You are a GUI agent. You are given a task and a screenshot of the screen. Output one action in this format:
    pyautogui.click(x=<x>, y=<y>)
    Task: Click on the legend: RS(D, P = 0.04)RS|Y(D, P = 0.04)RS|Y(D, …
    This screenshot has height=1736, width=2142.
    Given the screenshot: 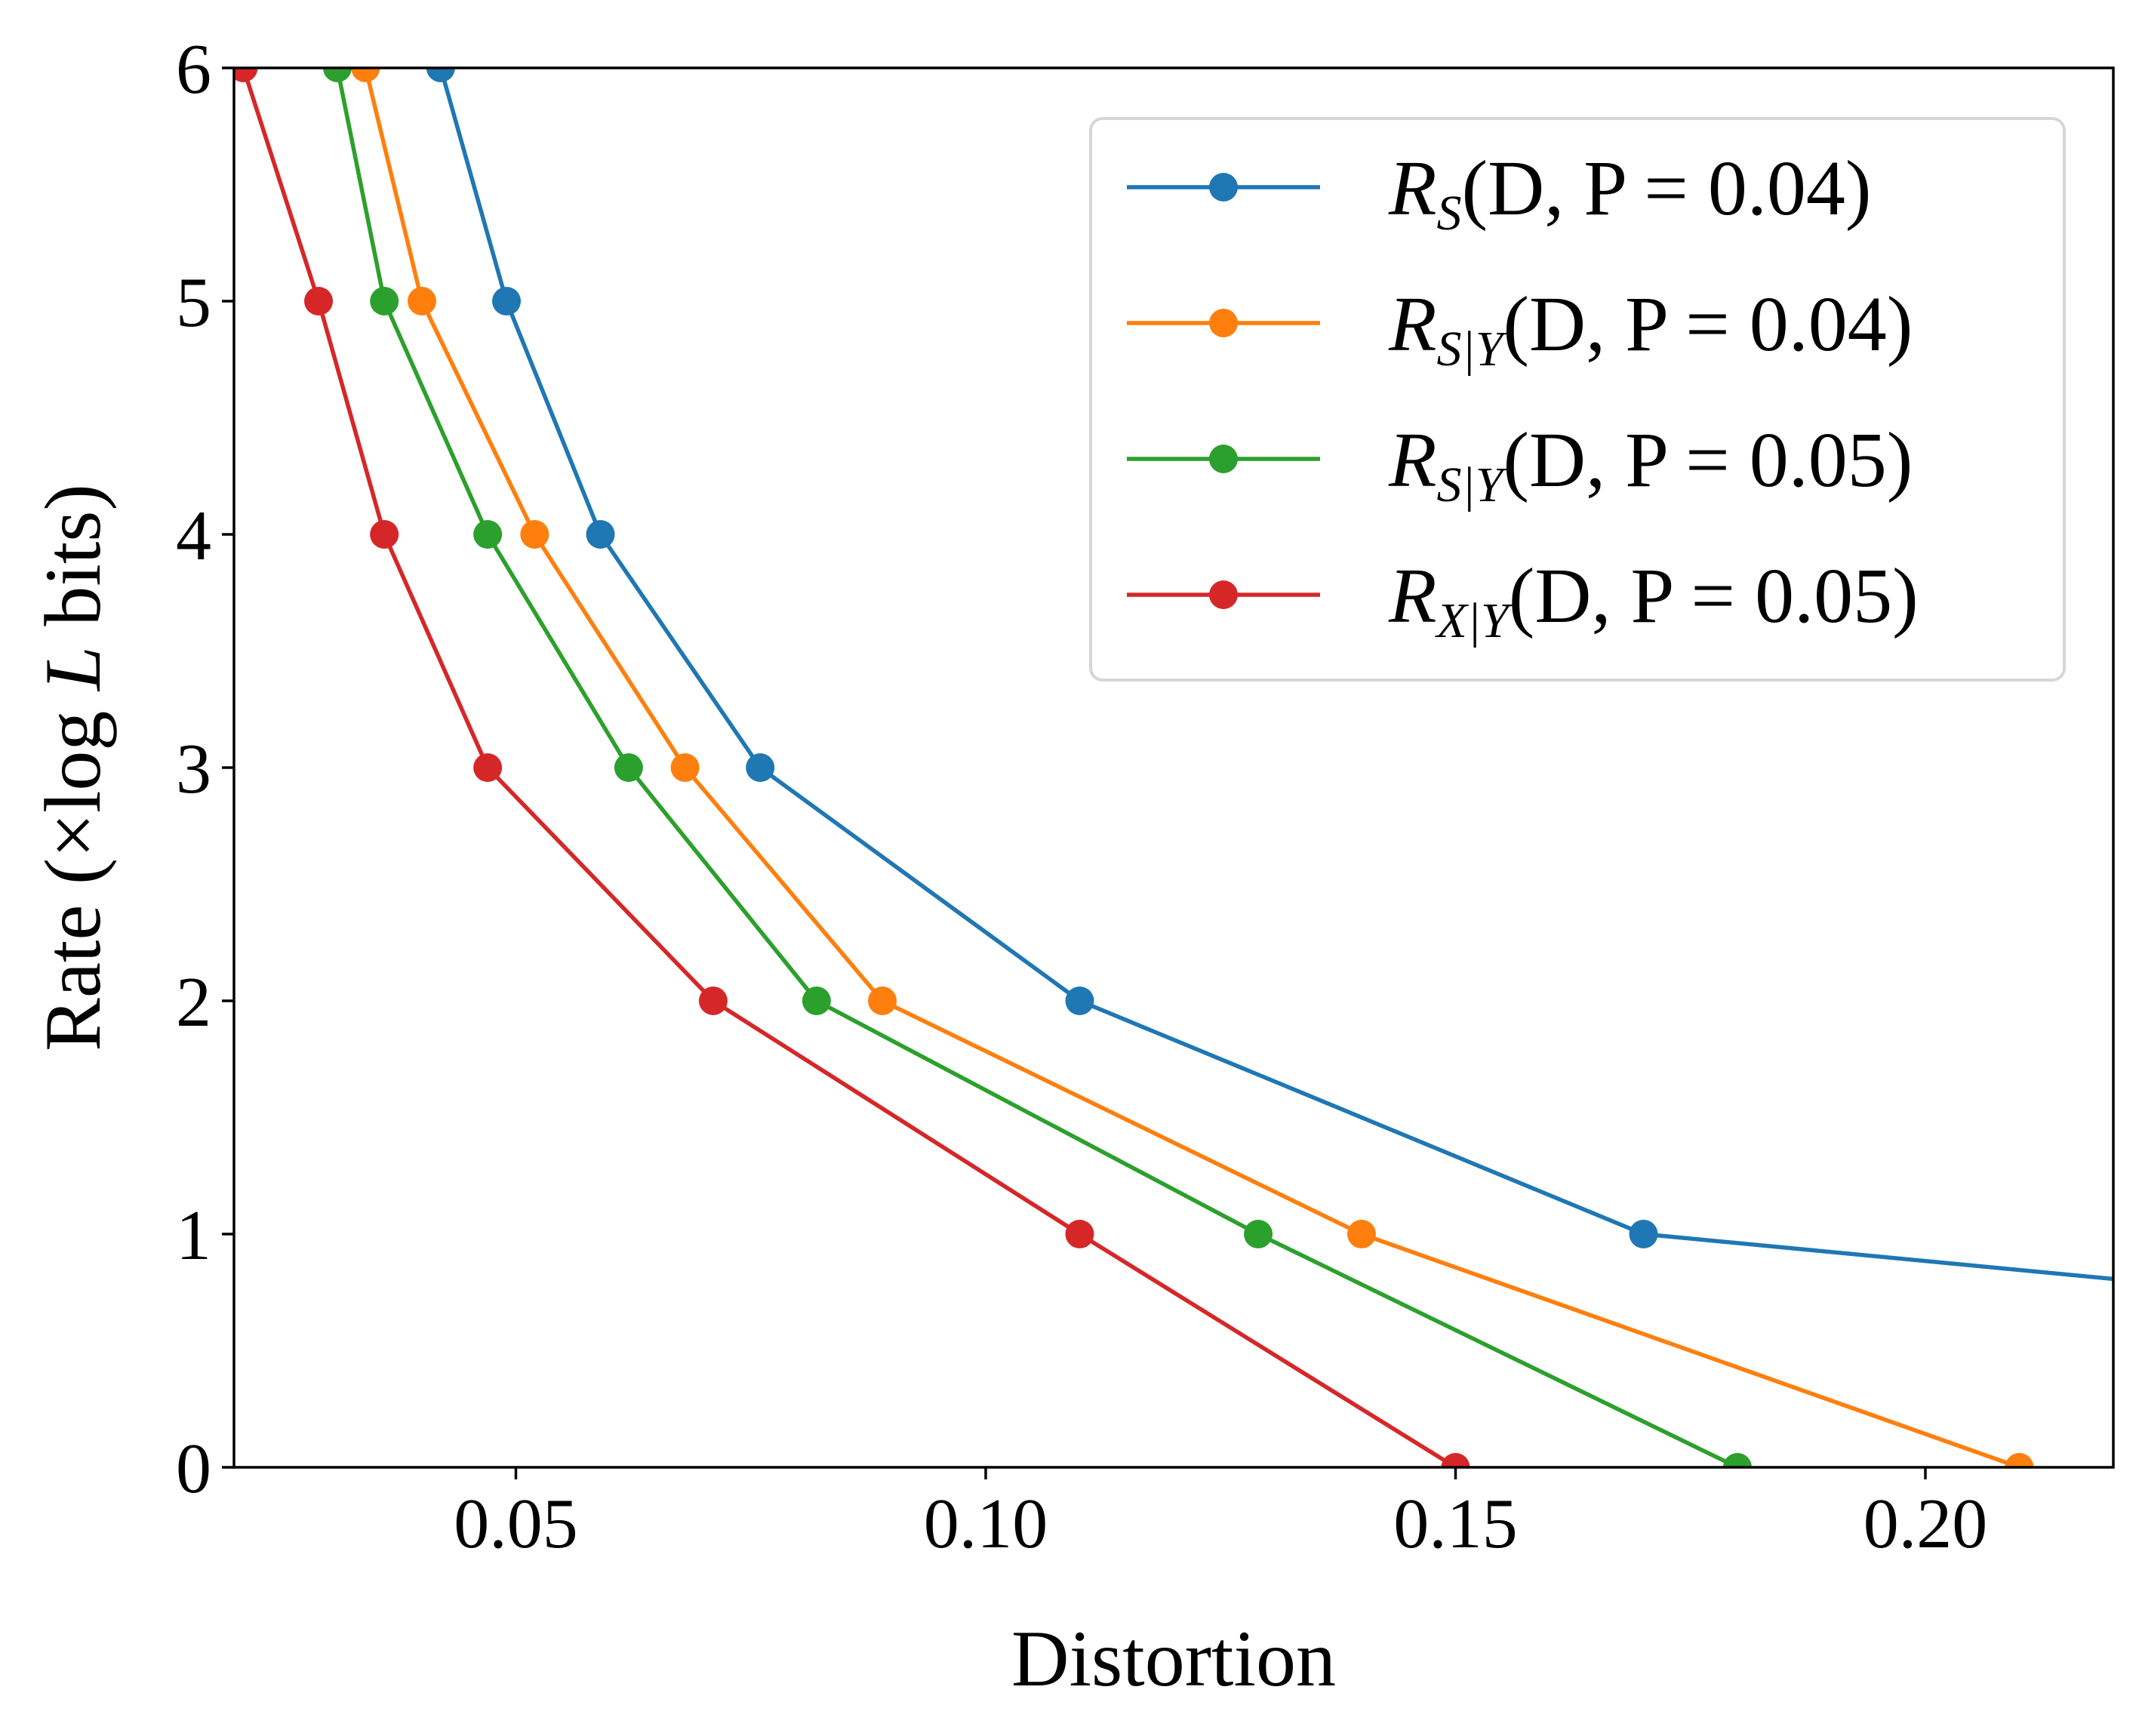 What is the action you would take?
    pyautogui.click(x=1577, y=399)
    